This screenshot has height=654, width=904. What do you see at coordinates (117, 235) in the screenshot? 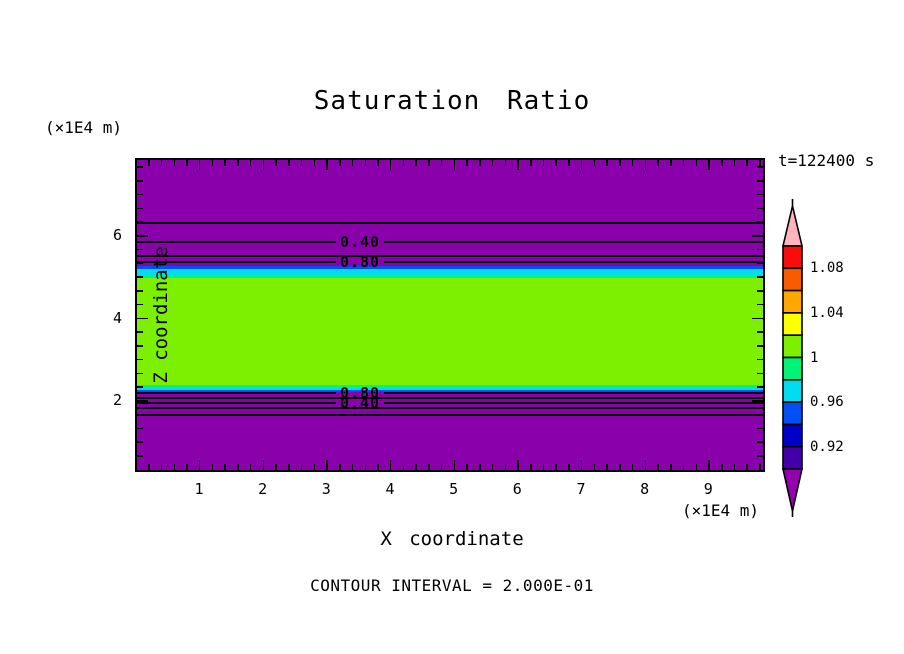
I see `y-tick-label: 6` at bounding box center [117, 235].